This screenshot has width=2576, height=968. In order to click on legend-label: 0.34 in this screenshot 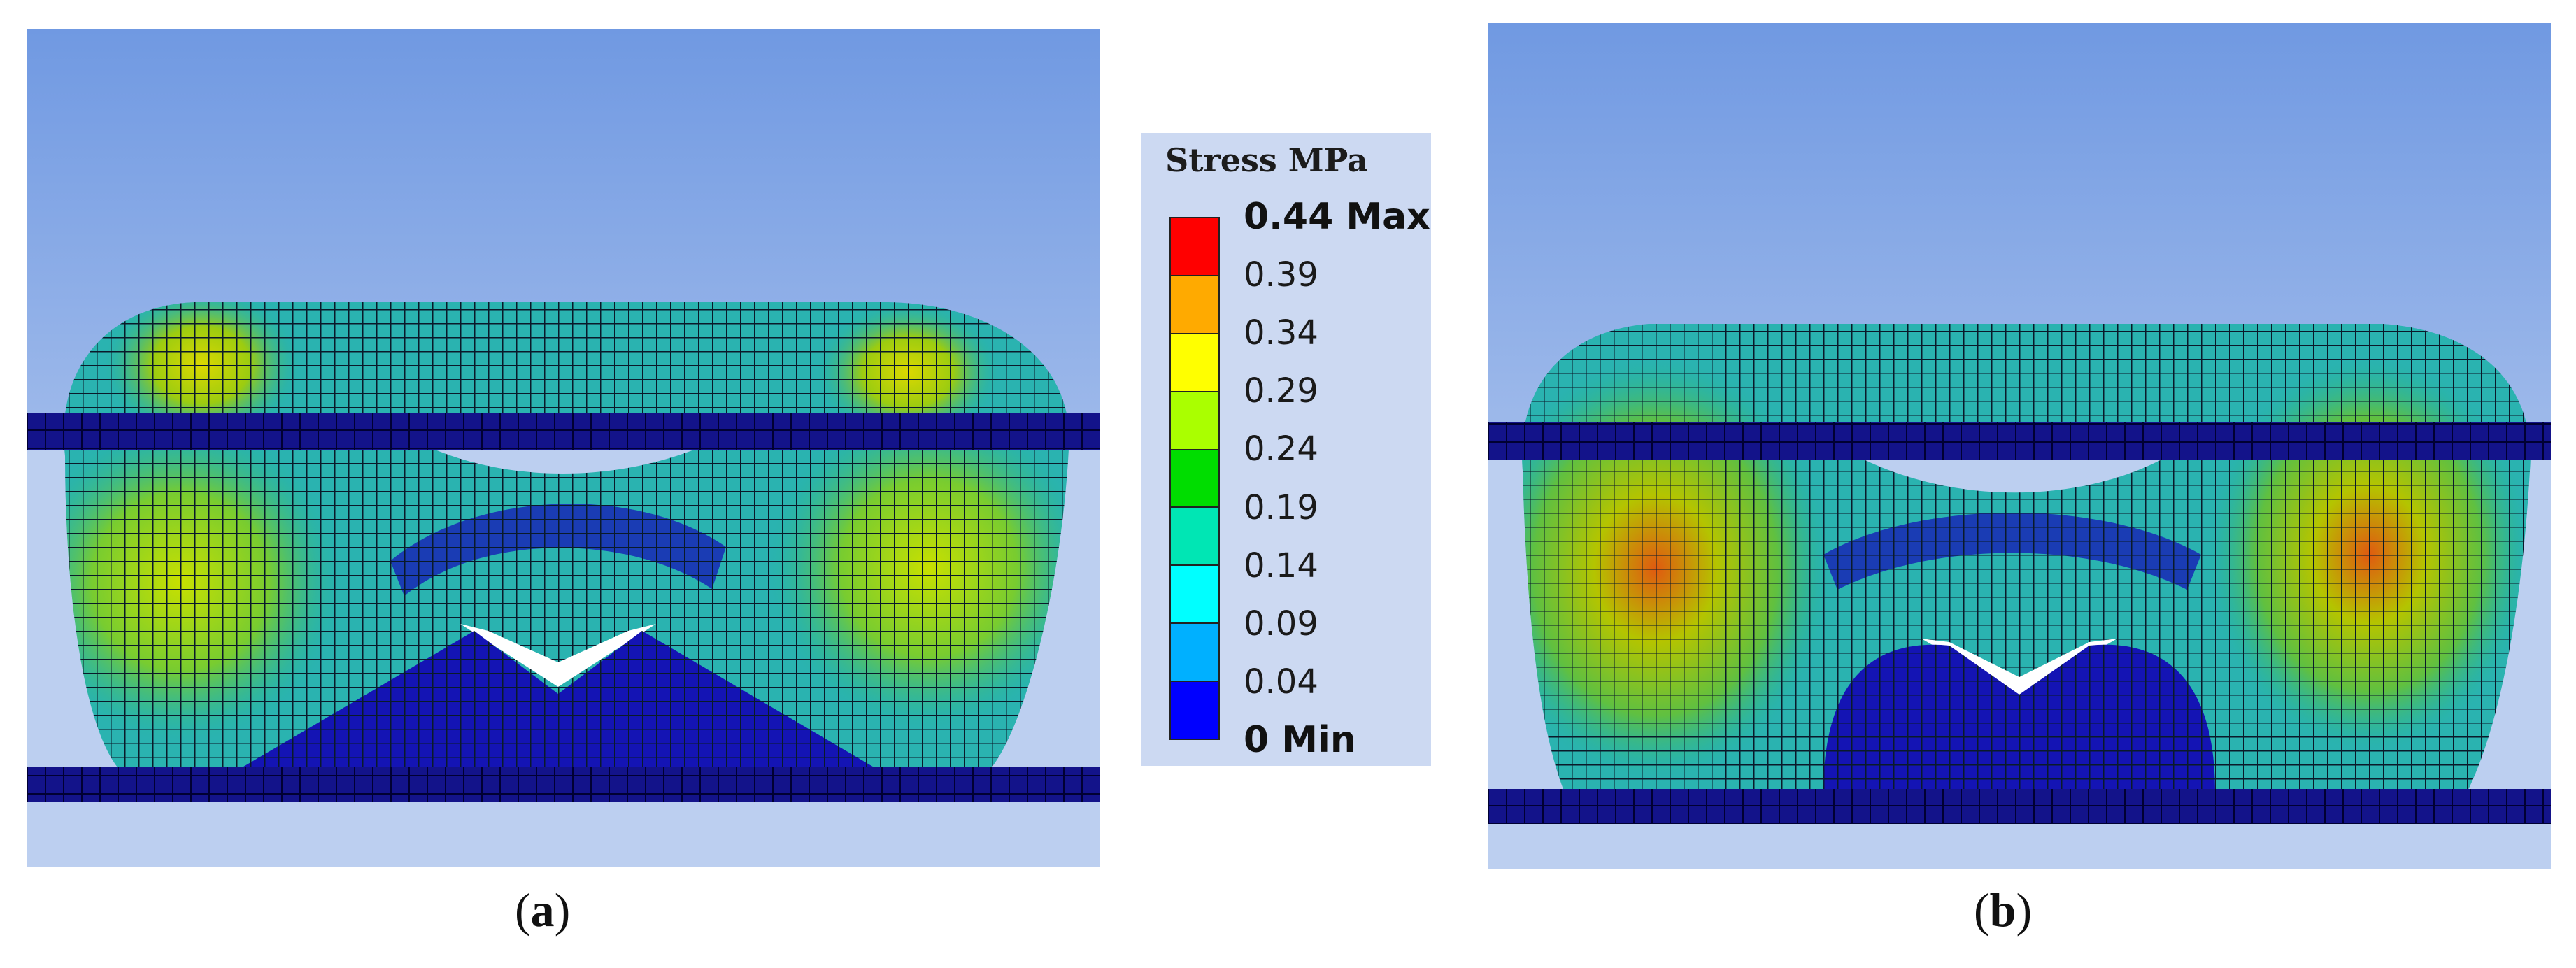, I will do `click(1281, 333)`.